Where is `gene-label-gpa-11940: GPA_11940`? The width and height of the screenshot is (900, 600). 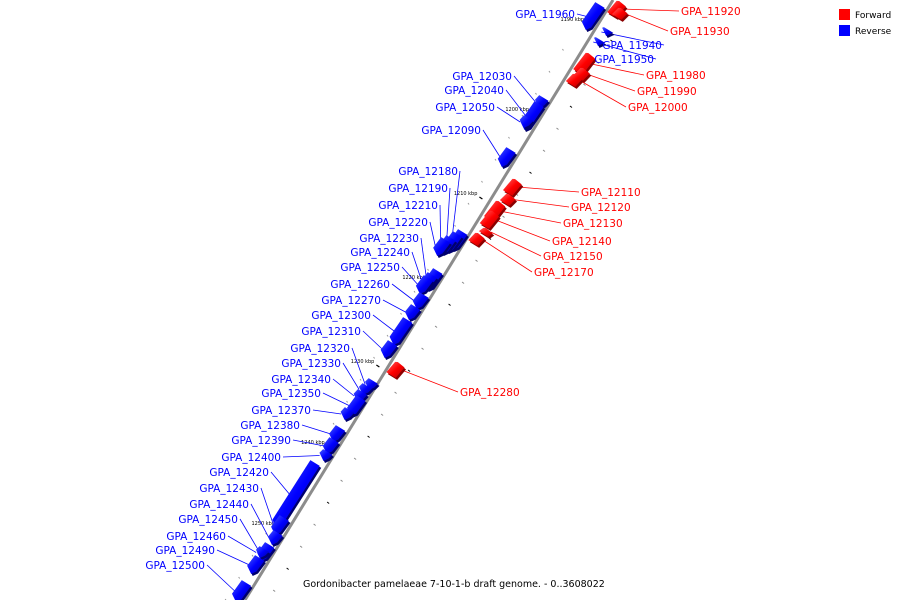 gene-label-gpa-11940: GPA_11940 is located at coordinates (632, 46).